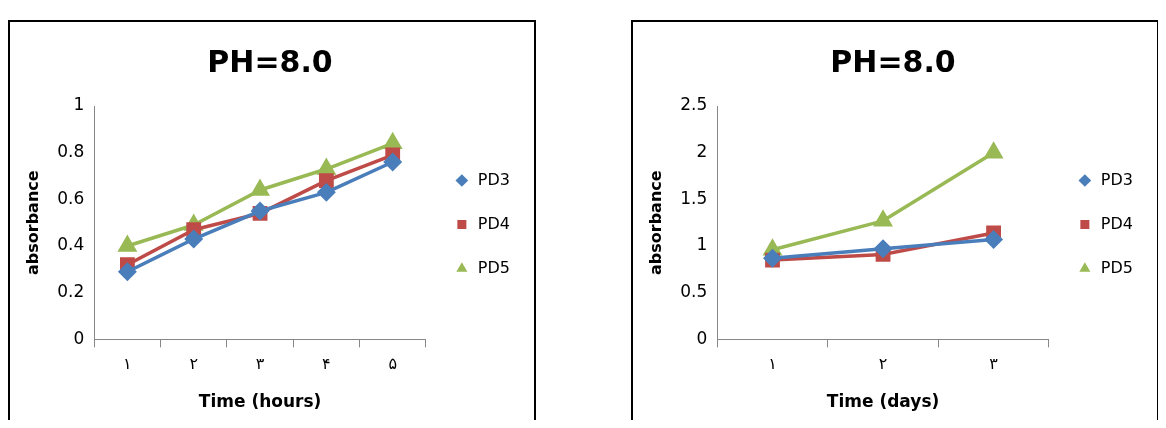  I want to click on x-axis-title: Time (days), so click(883, 401).